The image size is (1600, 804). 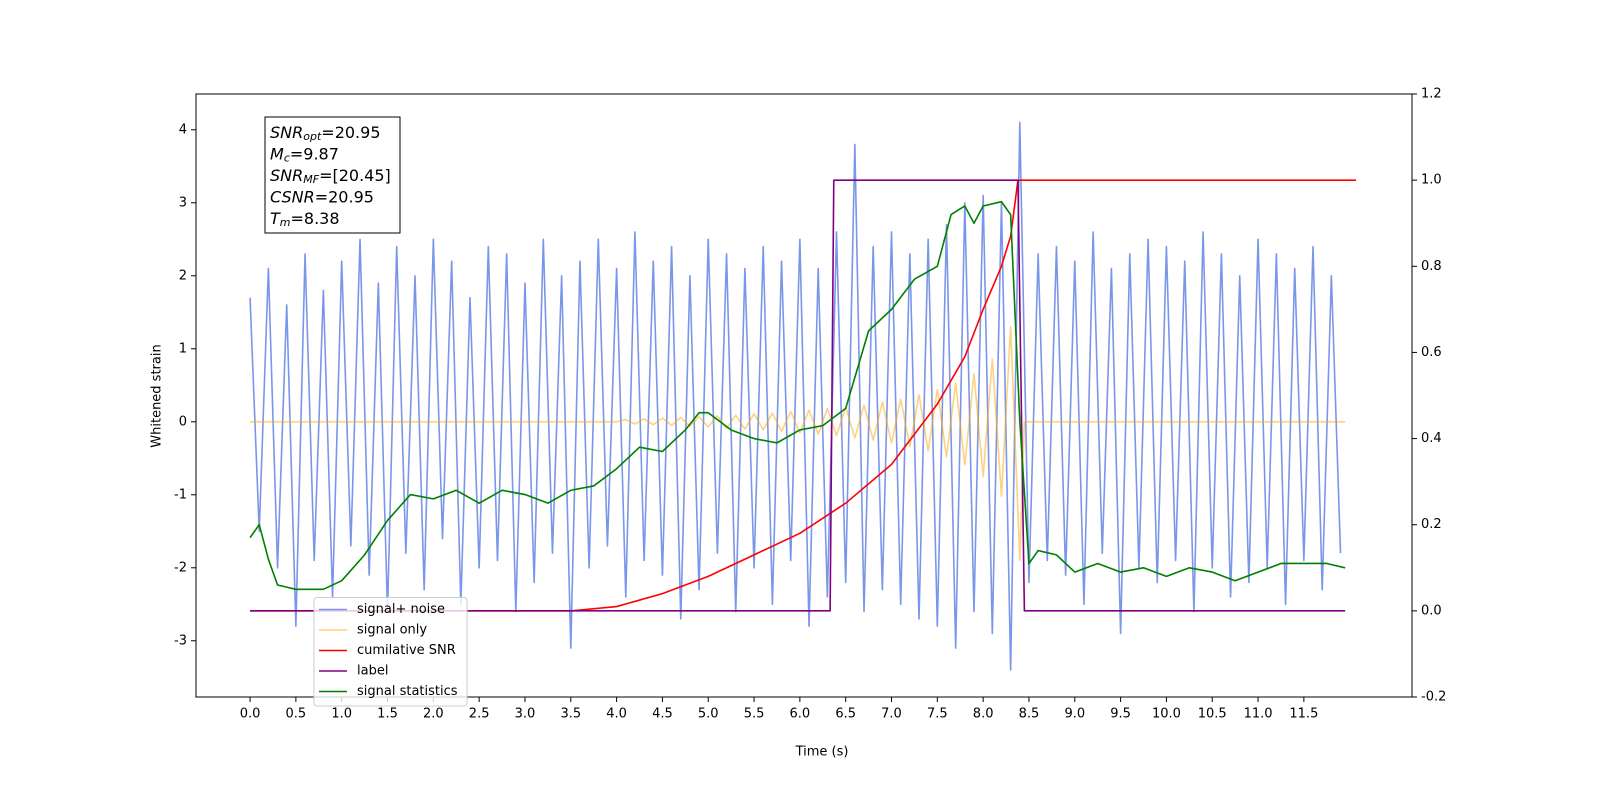 What do you see at coordinates (296, 714) in the screenshot?
I see `x-tick-label: 0.5` at bounding box center [296, 714].